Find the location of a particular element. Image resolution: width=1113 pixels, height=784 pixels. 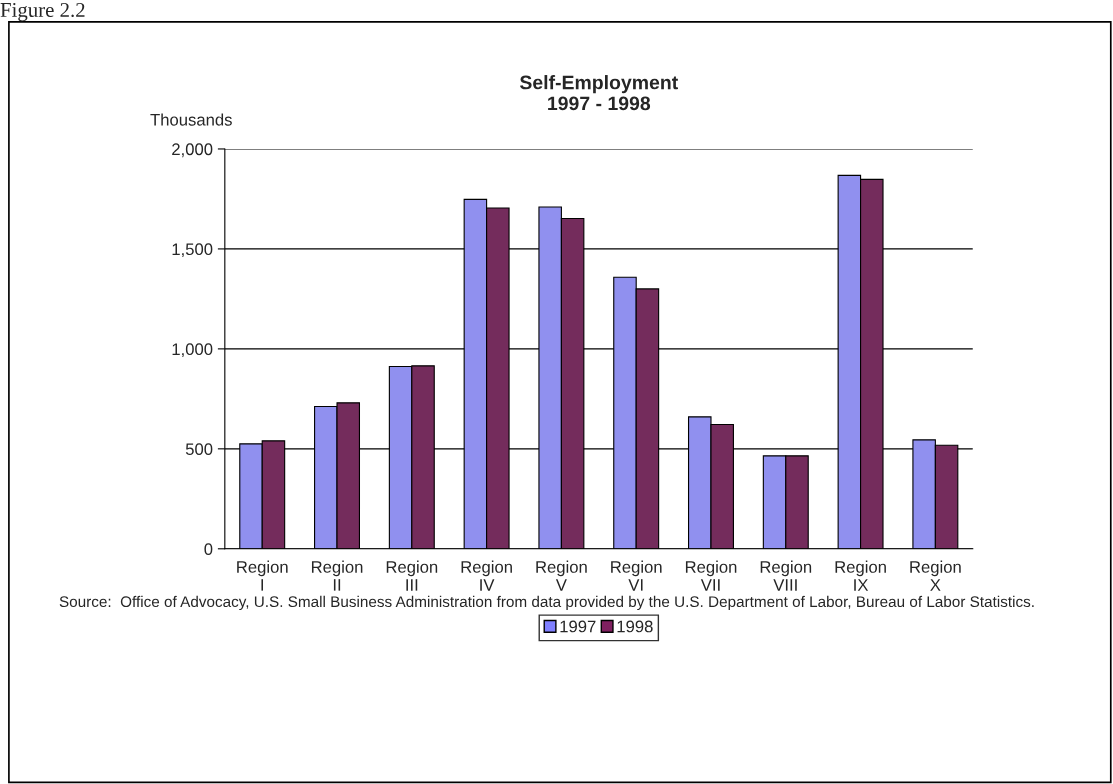

chart-title: Self-Employment 1997 - 1998 is located at coordinates (598, 93).